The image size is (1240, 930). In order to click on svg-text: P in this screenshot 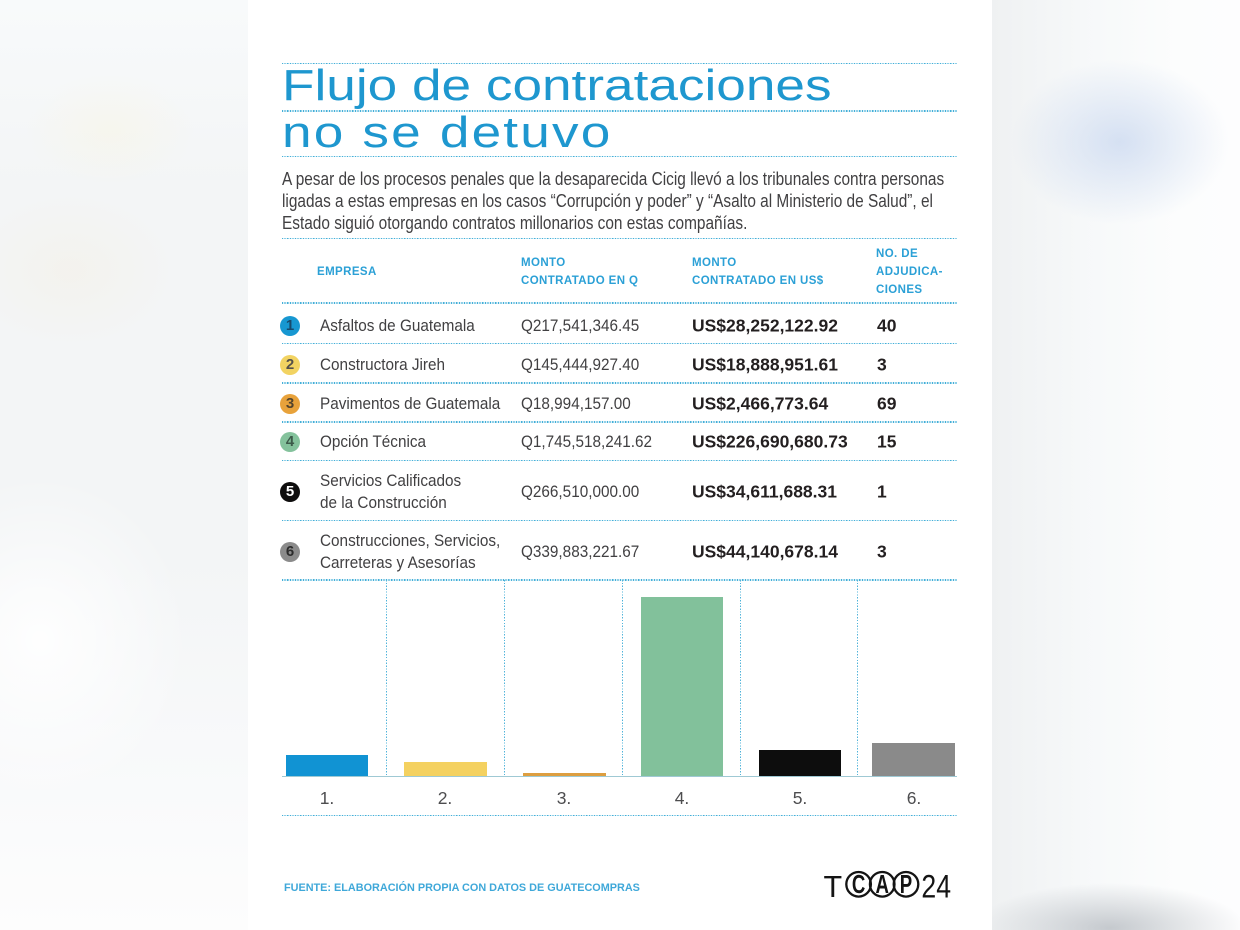, I will do `click(906, 884)`.